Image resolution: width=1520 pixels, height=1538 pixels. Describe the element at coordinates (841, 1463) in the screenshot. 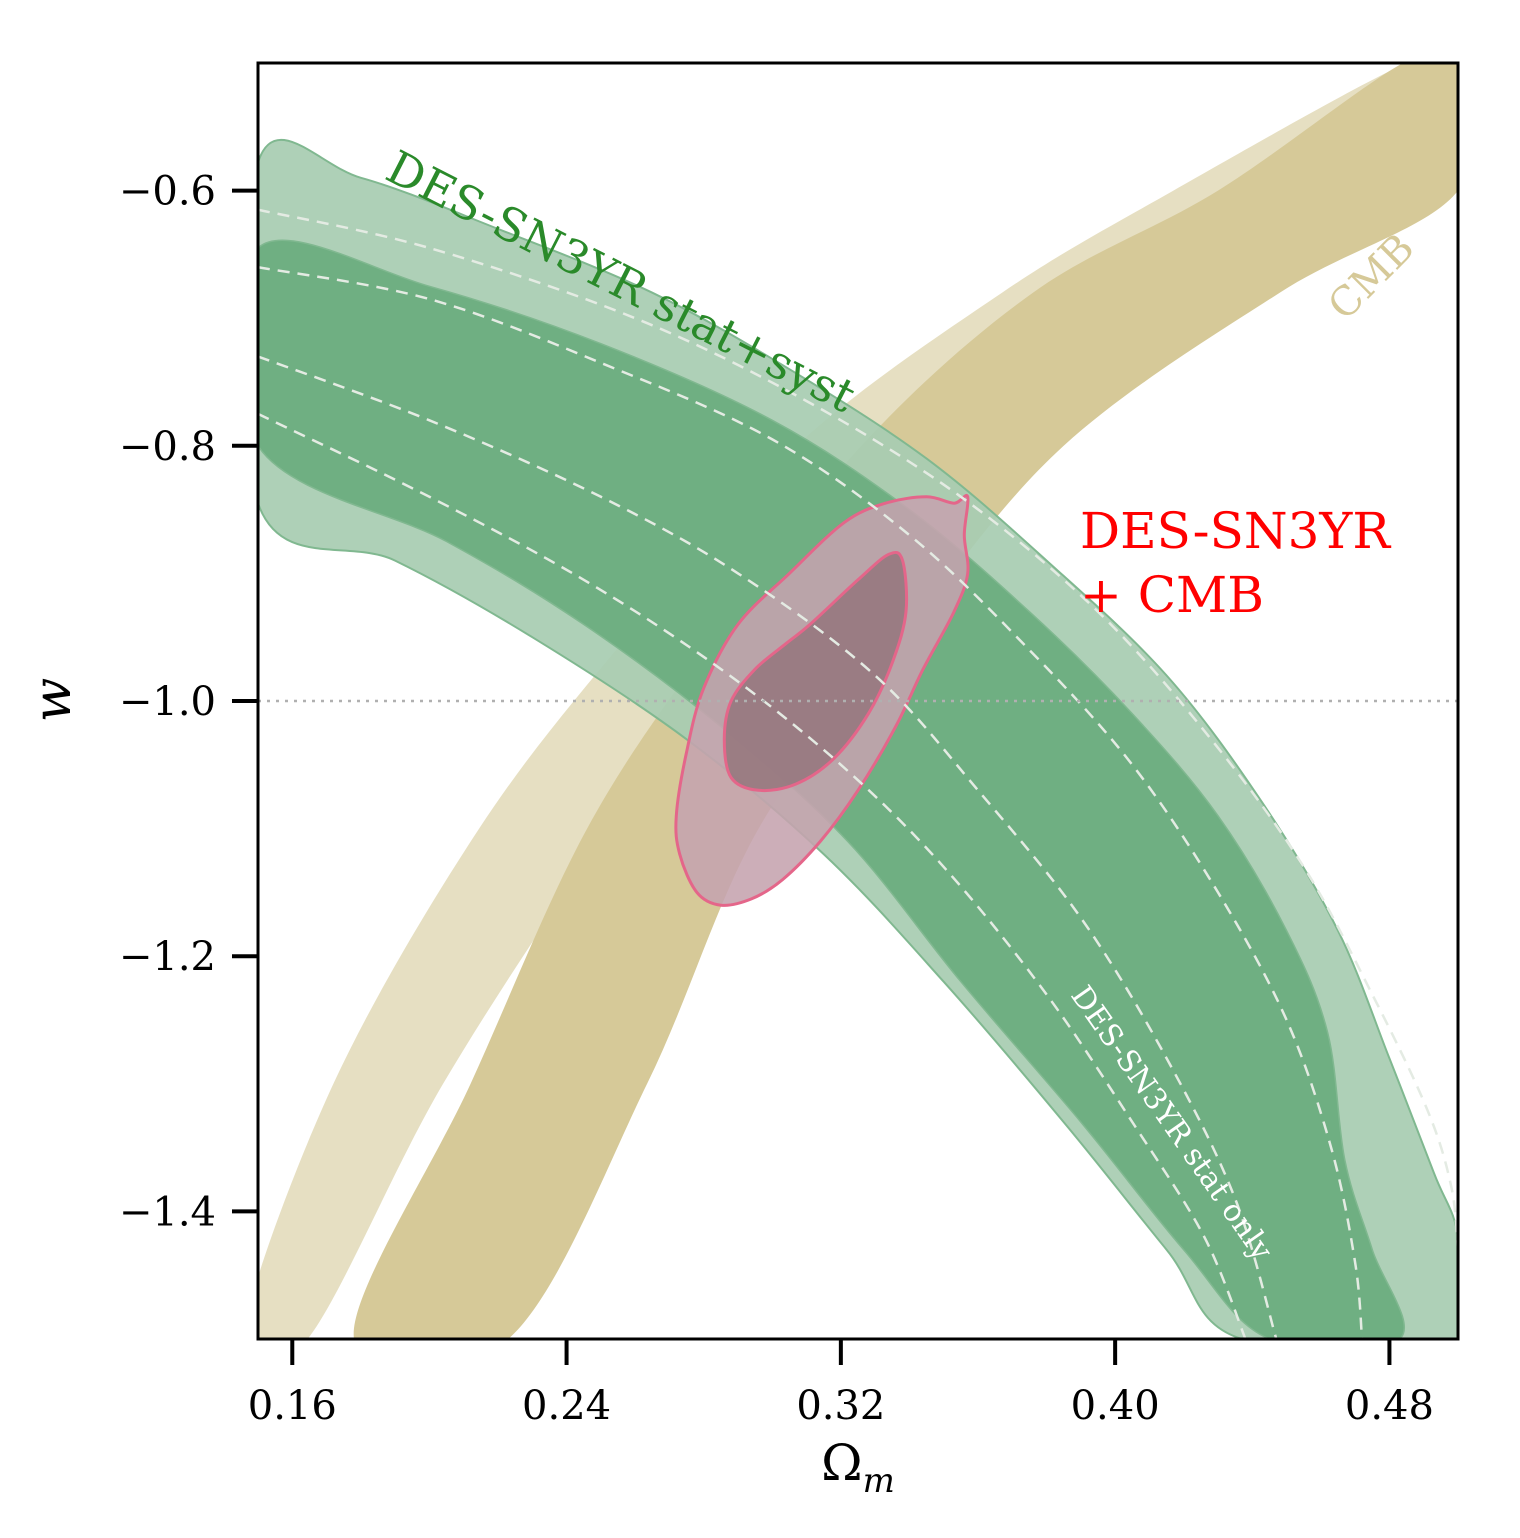

I see `x-axis-label-base: Ω` at that location.